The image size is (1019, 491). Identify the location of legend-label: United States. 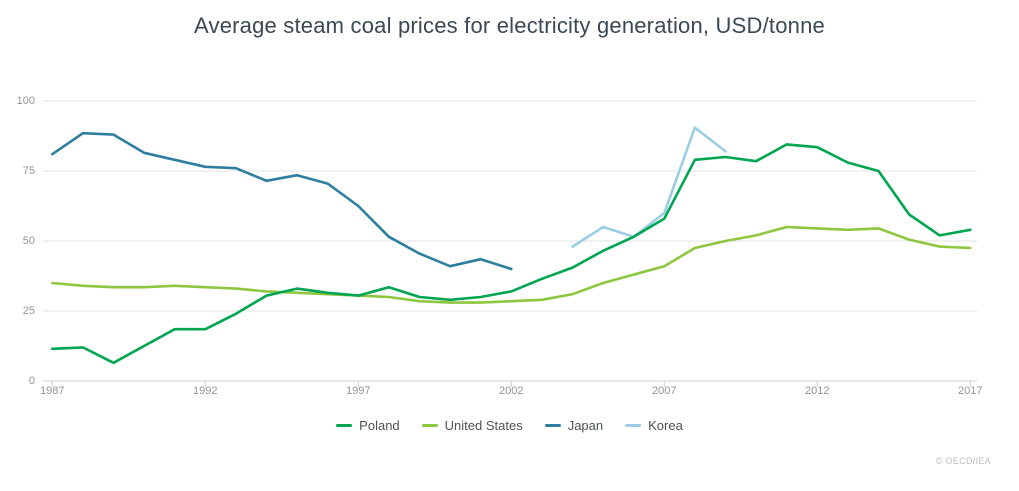
(483, 425).